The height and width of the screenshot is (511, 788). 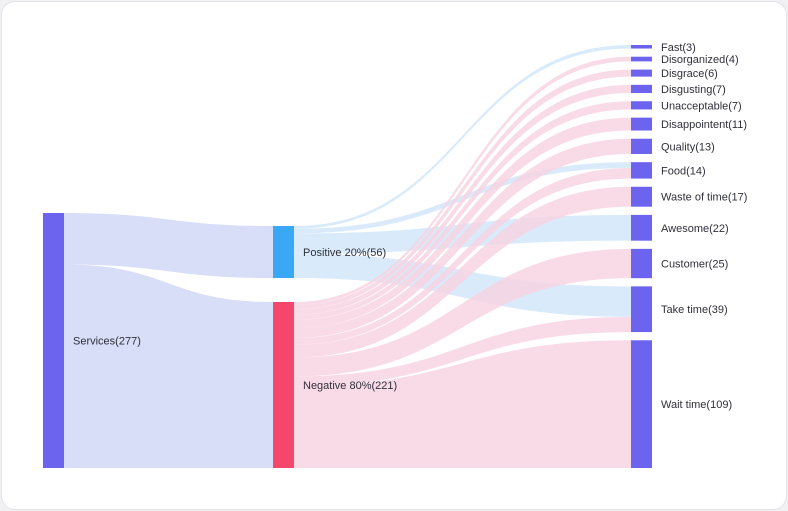 I want to click on node-positive, so click(x=283, y=252).